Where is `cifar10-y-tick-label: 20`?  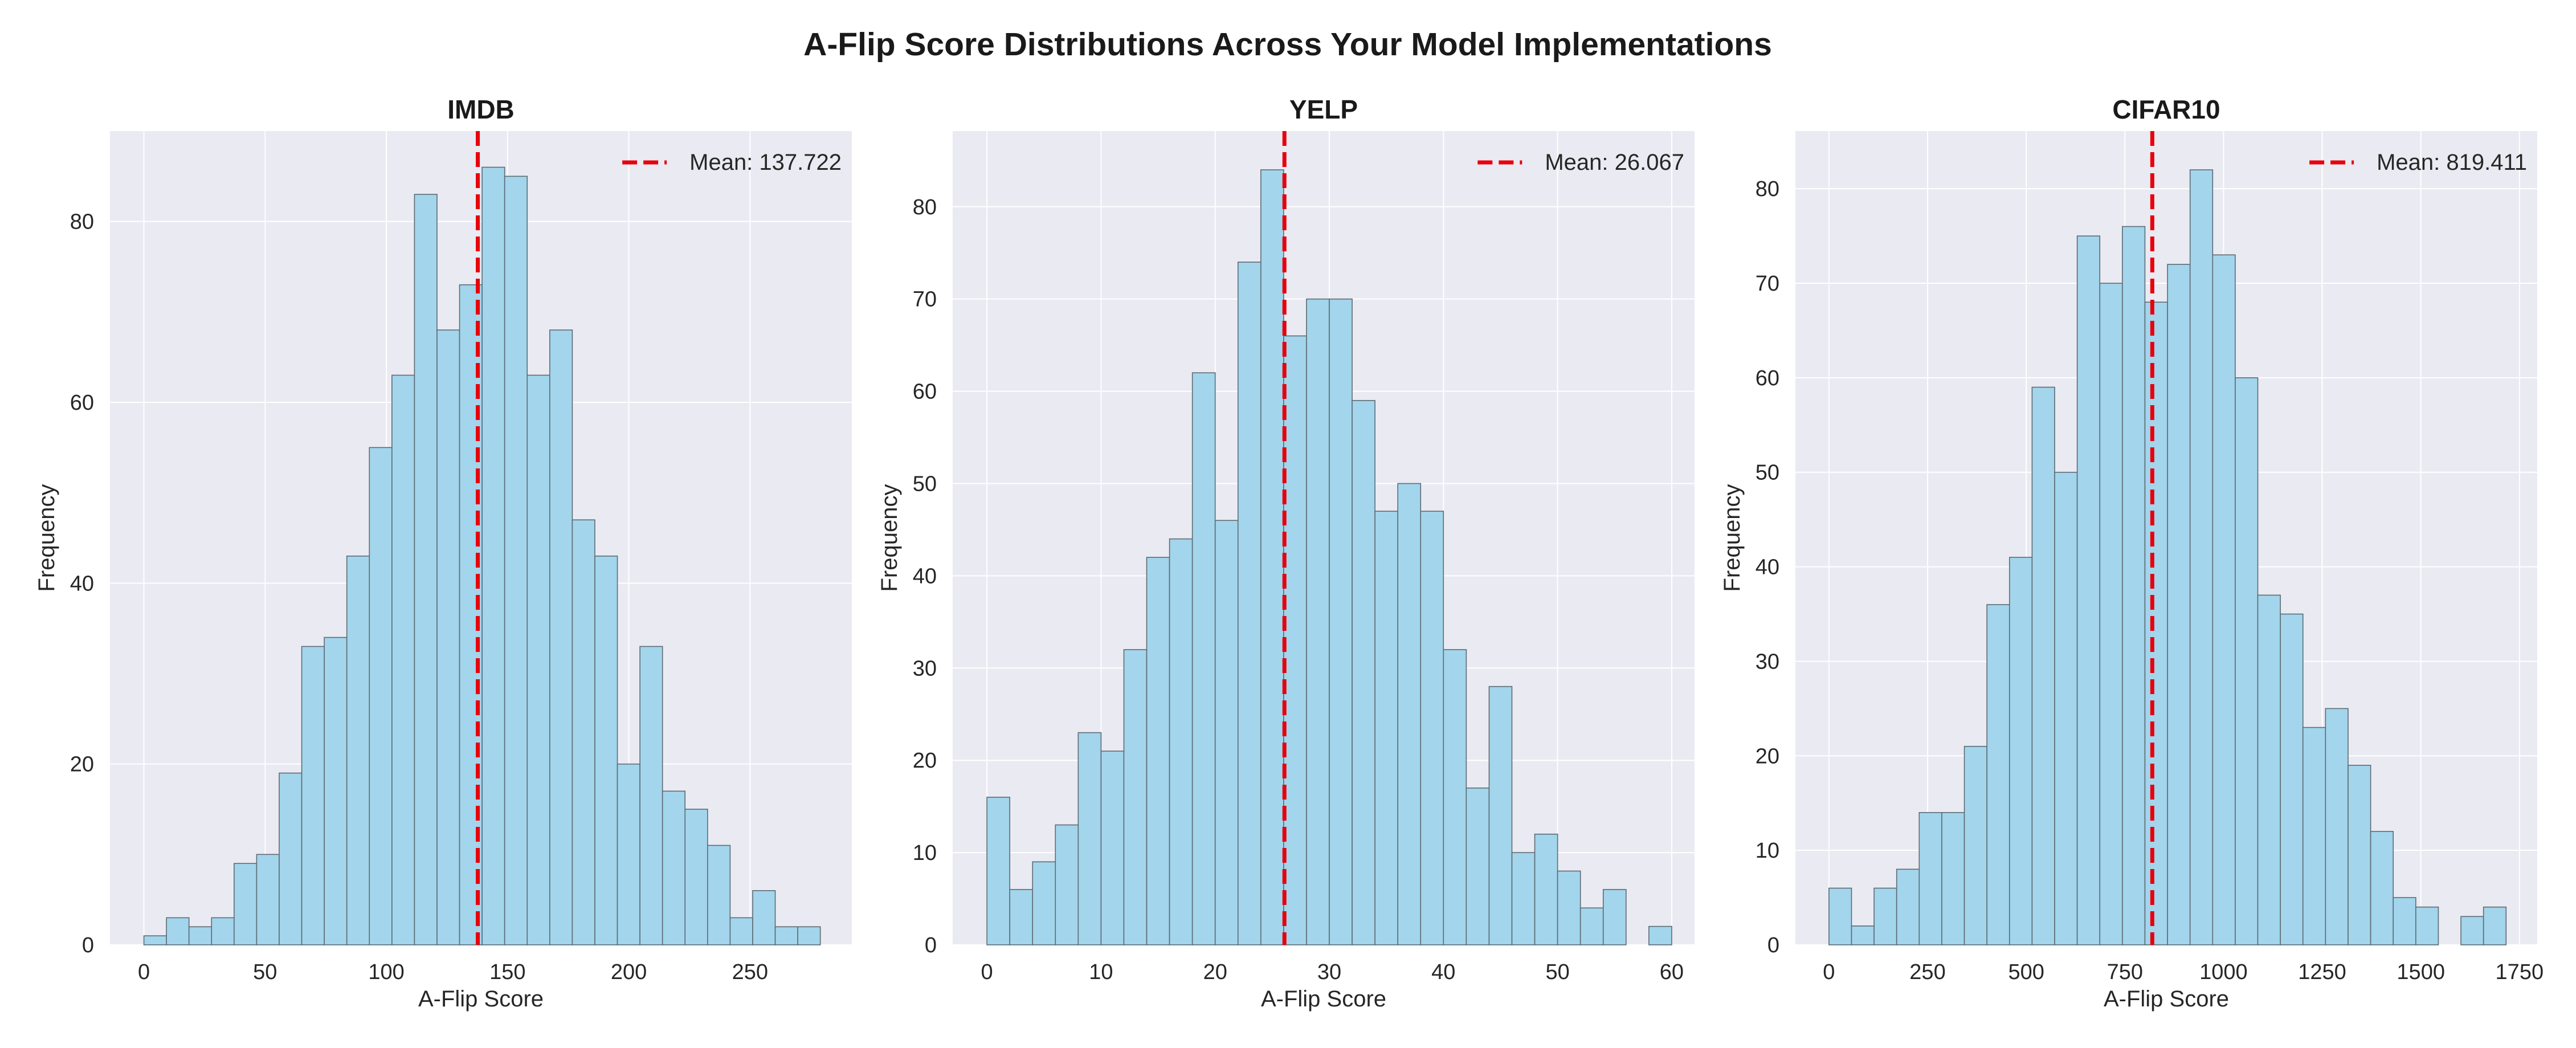 cifar10-y-tick-label: 20 is located at coordinates (1768, 756).